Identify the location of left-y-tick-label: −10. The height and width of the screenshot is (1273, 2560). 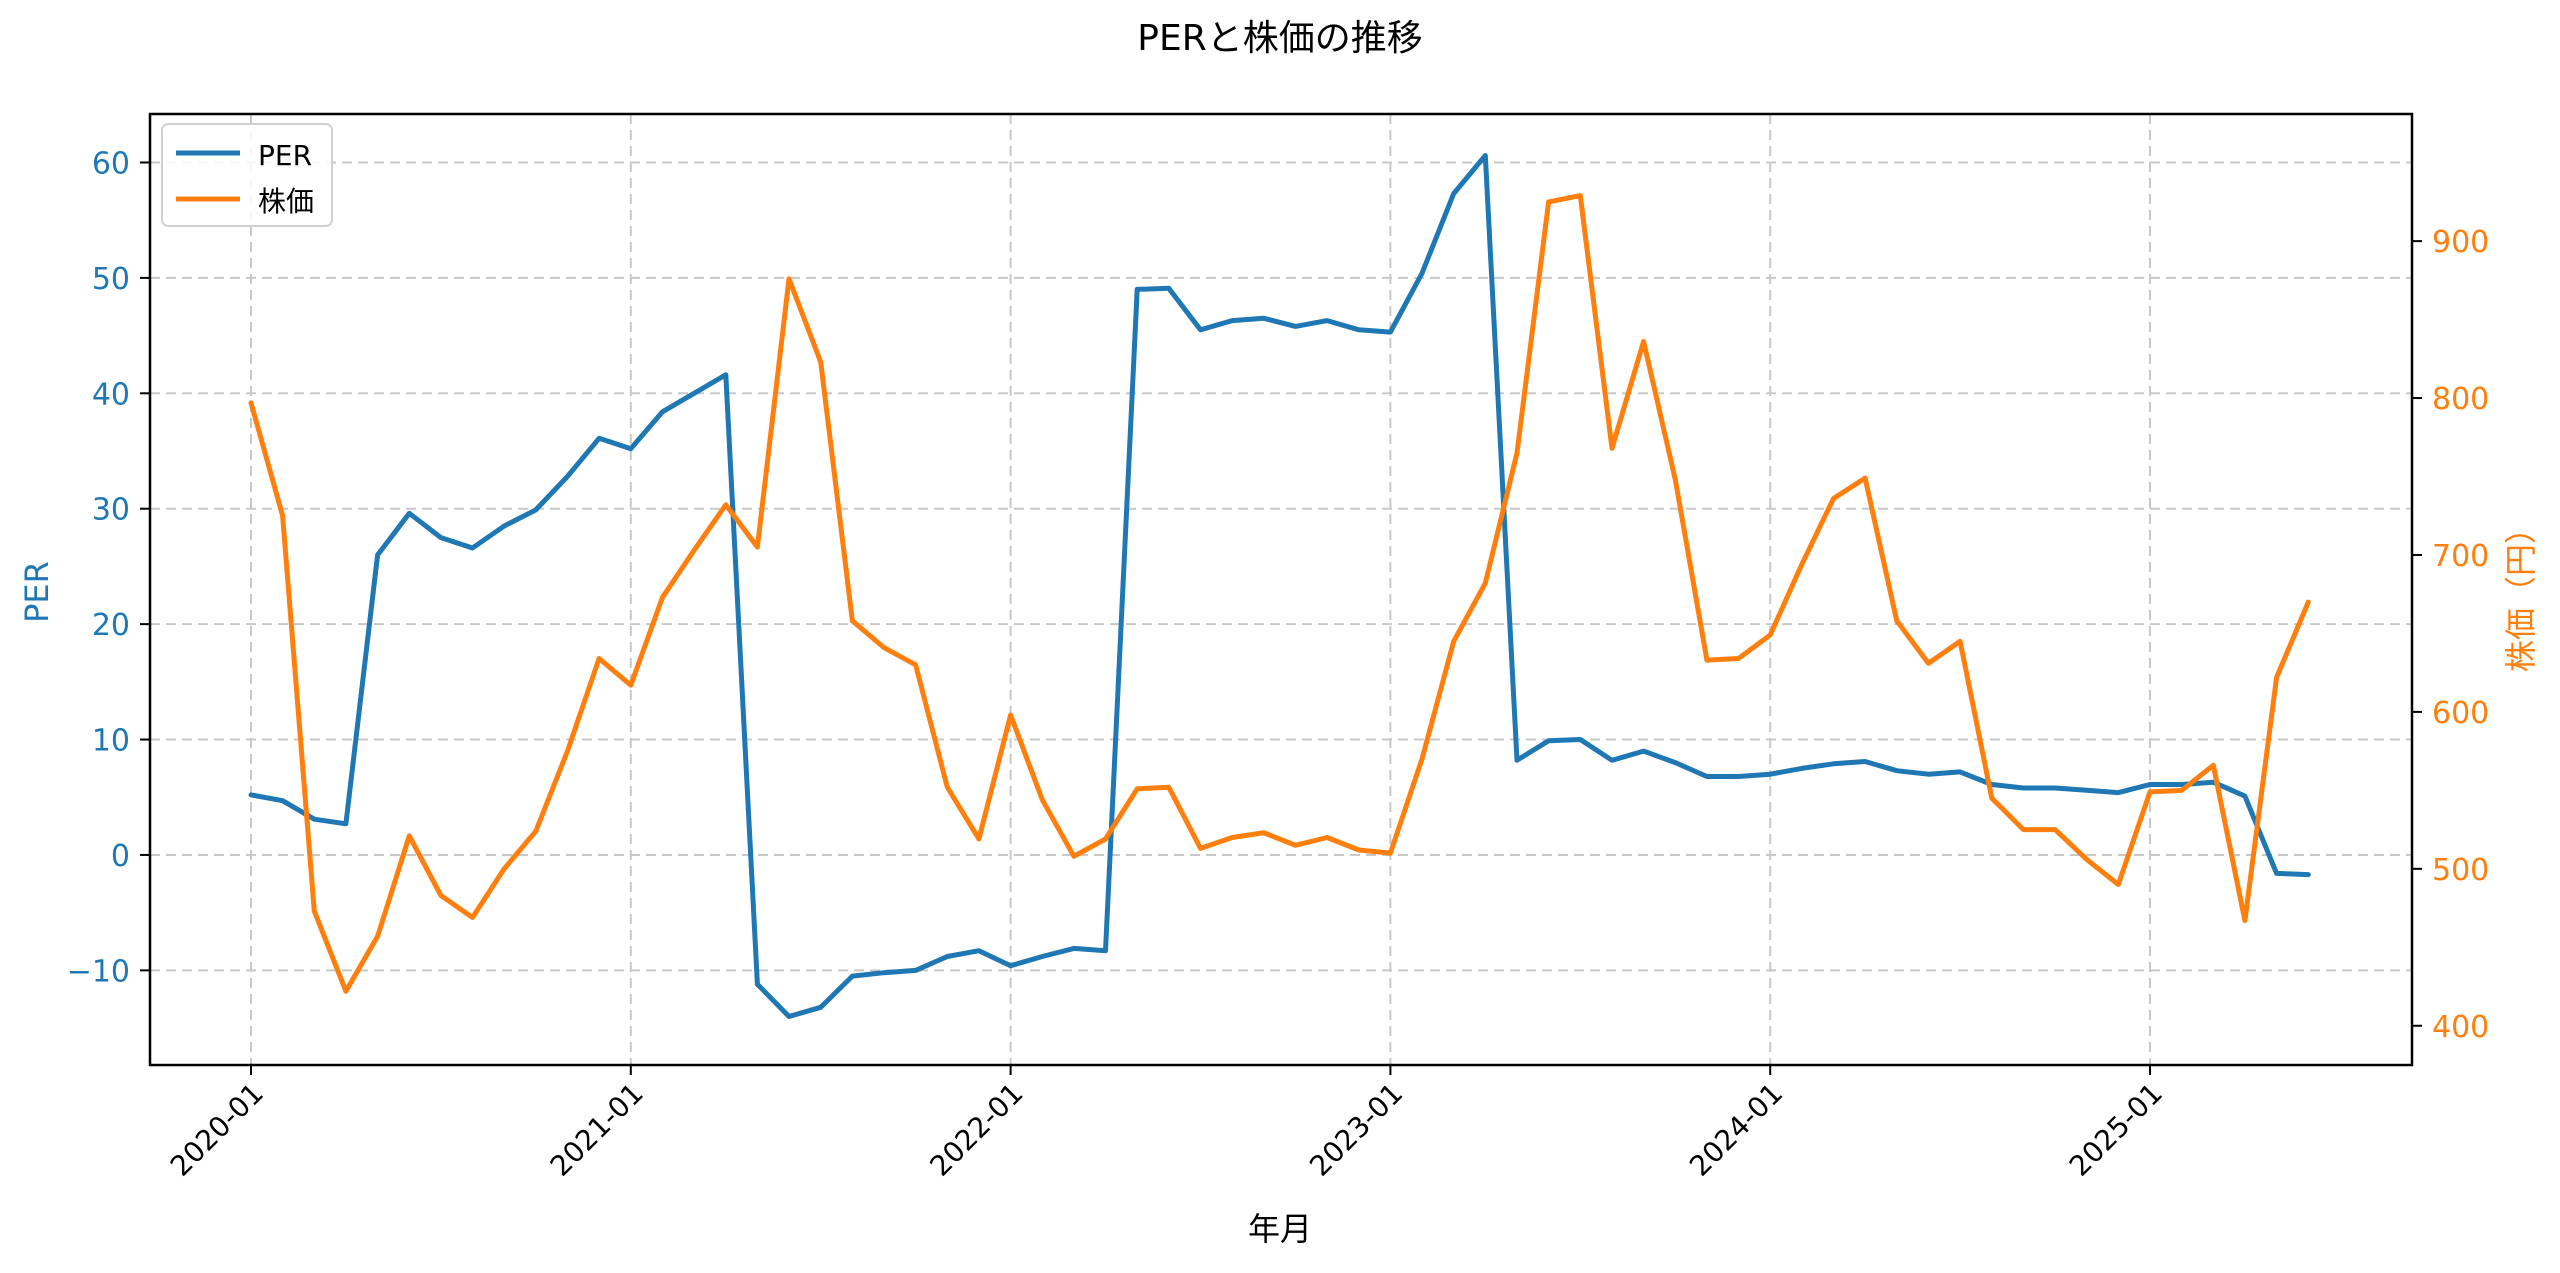
(98, 971).